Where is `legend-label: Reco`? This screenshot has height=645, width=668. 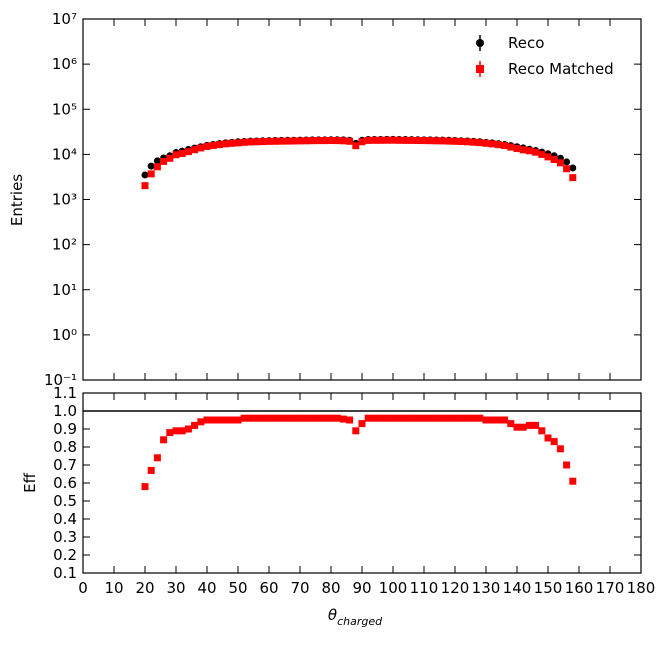
legend-label: Reco is located at coordinates (526, 43).